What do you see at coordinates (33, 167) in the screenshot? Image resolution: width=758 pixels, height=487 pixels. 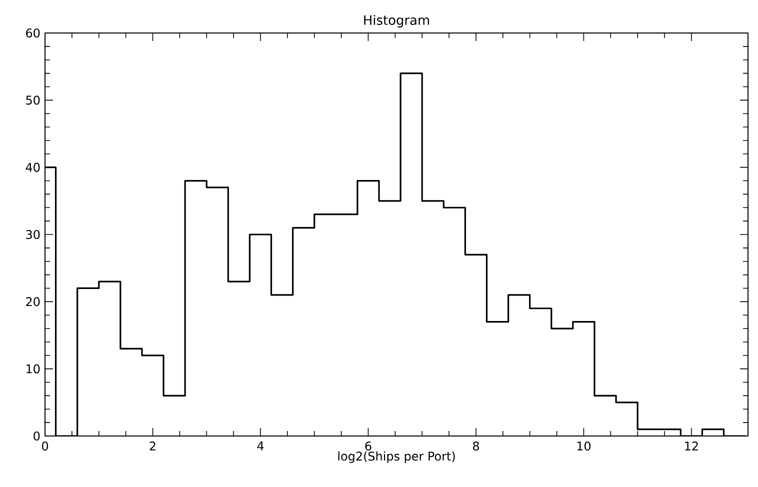 I see `y-tick-label: 40` at bounding box center [33, 167].